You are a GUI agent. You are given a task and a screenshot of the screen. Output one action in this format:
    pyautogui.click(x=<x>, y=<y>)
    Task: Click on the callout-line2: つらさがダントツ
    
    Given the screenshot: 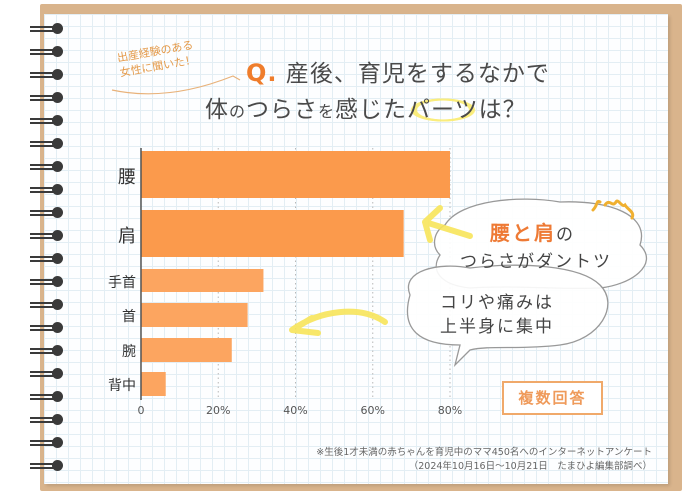 What is the action you would take?
    pyautogui.click(x=536, y=262)
    